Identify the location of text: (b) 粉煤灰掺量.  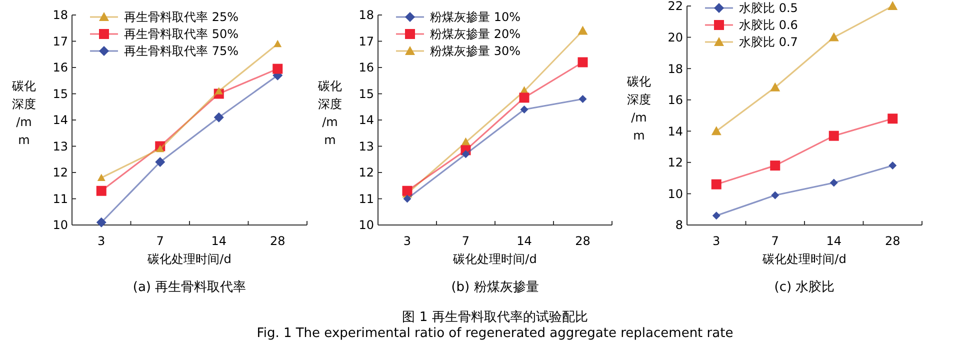
(495, 287).